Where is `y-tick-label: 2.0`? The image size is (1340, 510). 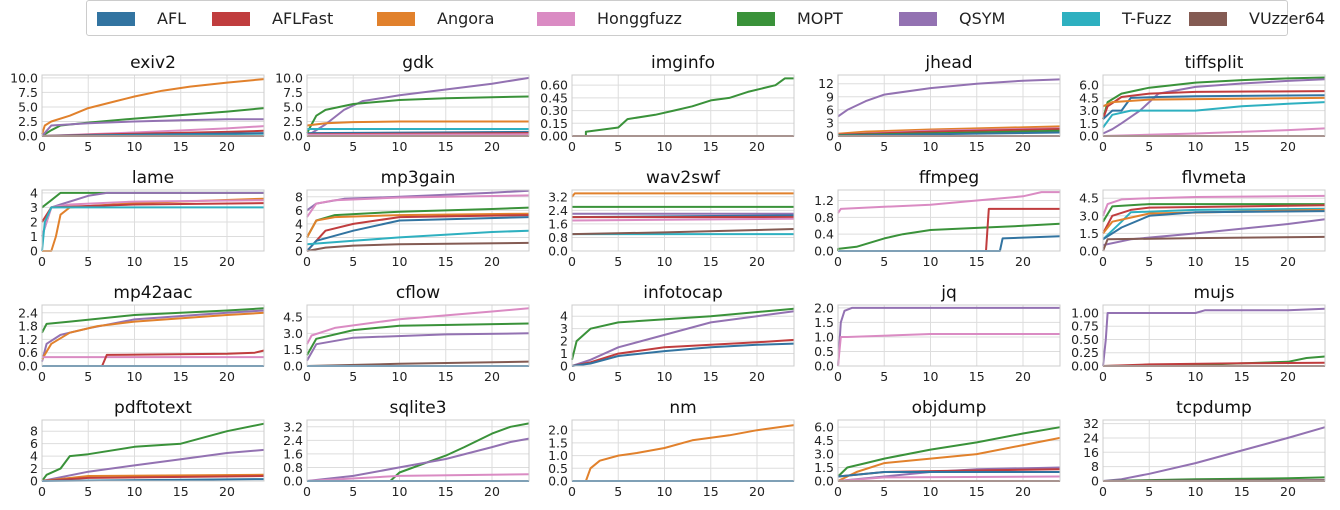
y-tick-label: 2.0 is located at coordinates (824, 307).